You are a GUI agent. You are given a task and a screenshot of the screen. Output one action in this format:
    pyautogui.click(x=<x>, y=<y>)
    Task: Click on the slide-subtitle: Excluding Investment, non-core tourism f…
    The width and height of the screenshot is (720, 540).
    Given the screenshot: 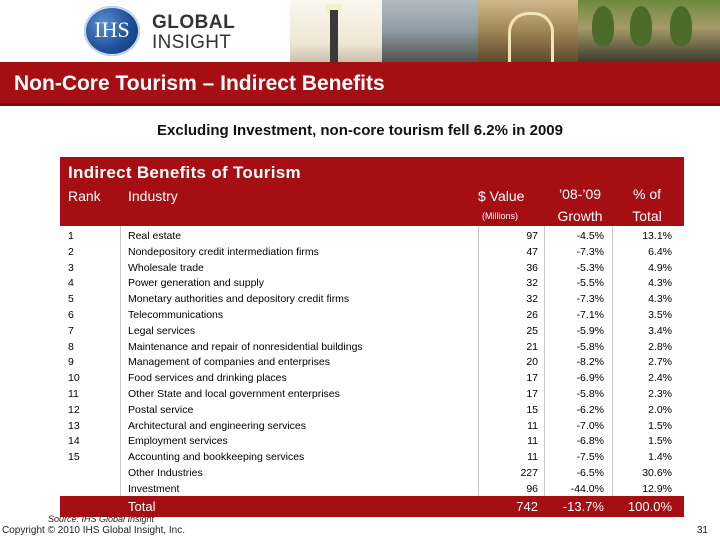 What is the action you would take?
    pyautogui.click(x=360, y=130)
    